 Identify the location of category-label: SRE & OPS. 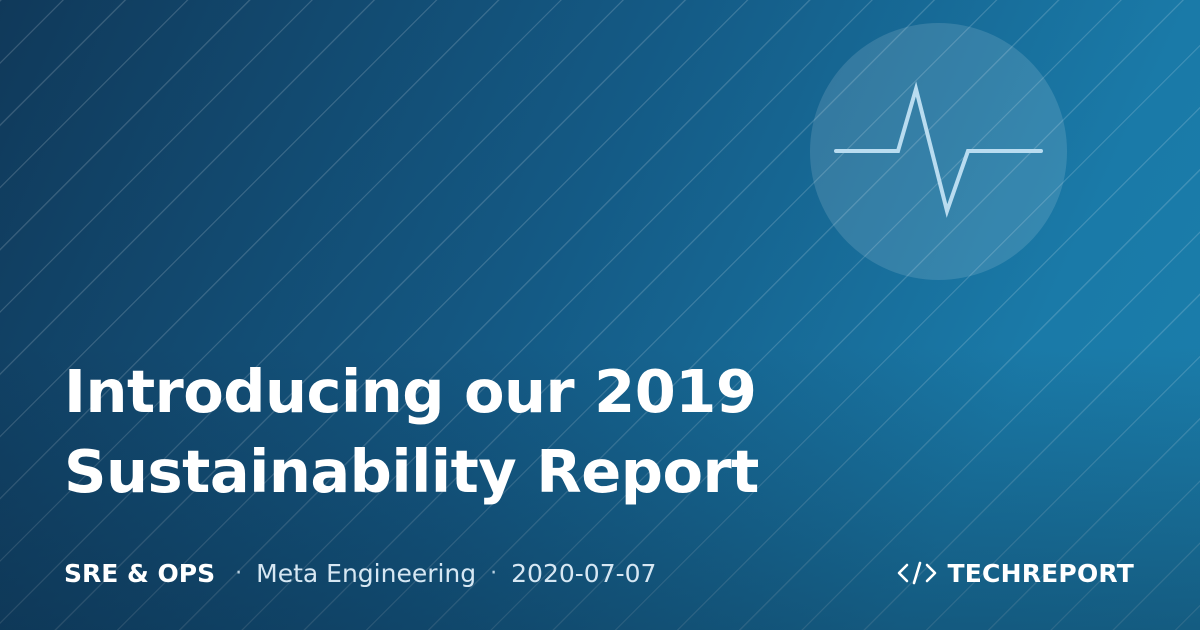
(140, 573).